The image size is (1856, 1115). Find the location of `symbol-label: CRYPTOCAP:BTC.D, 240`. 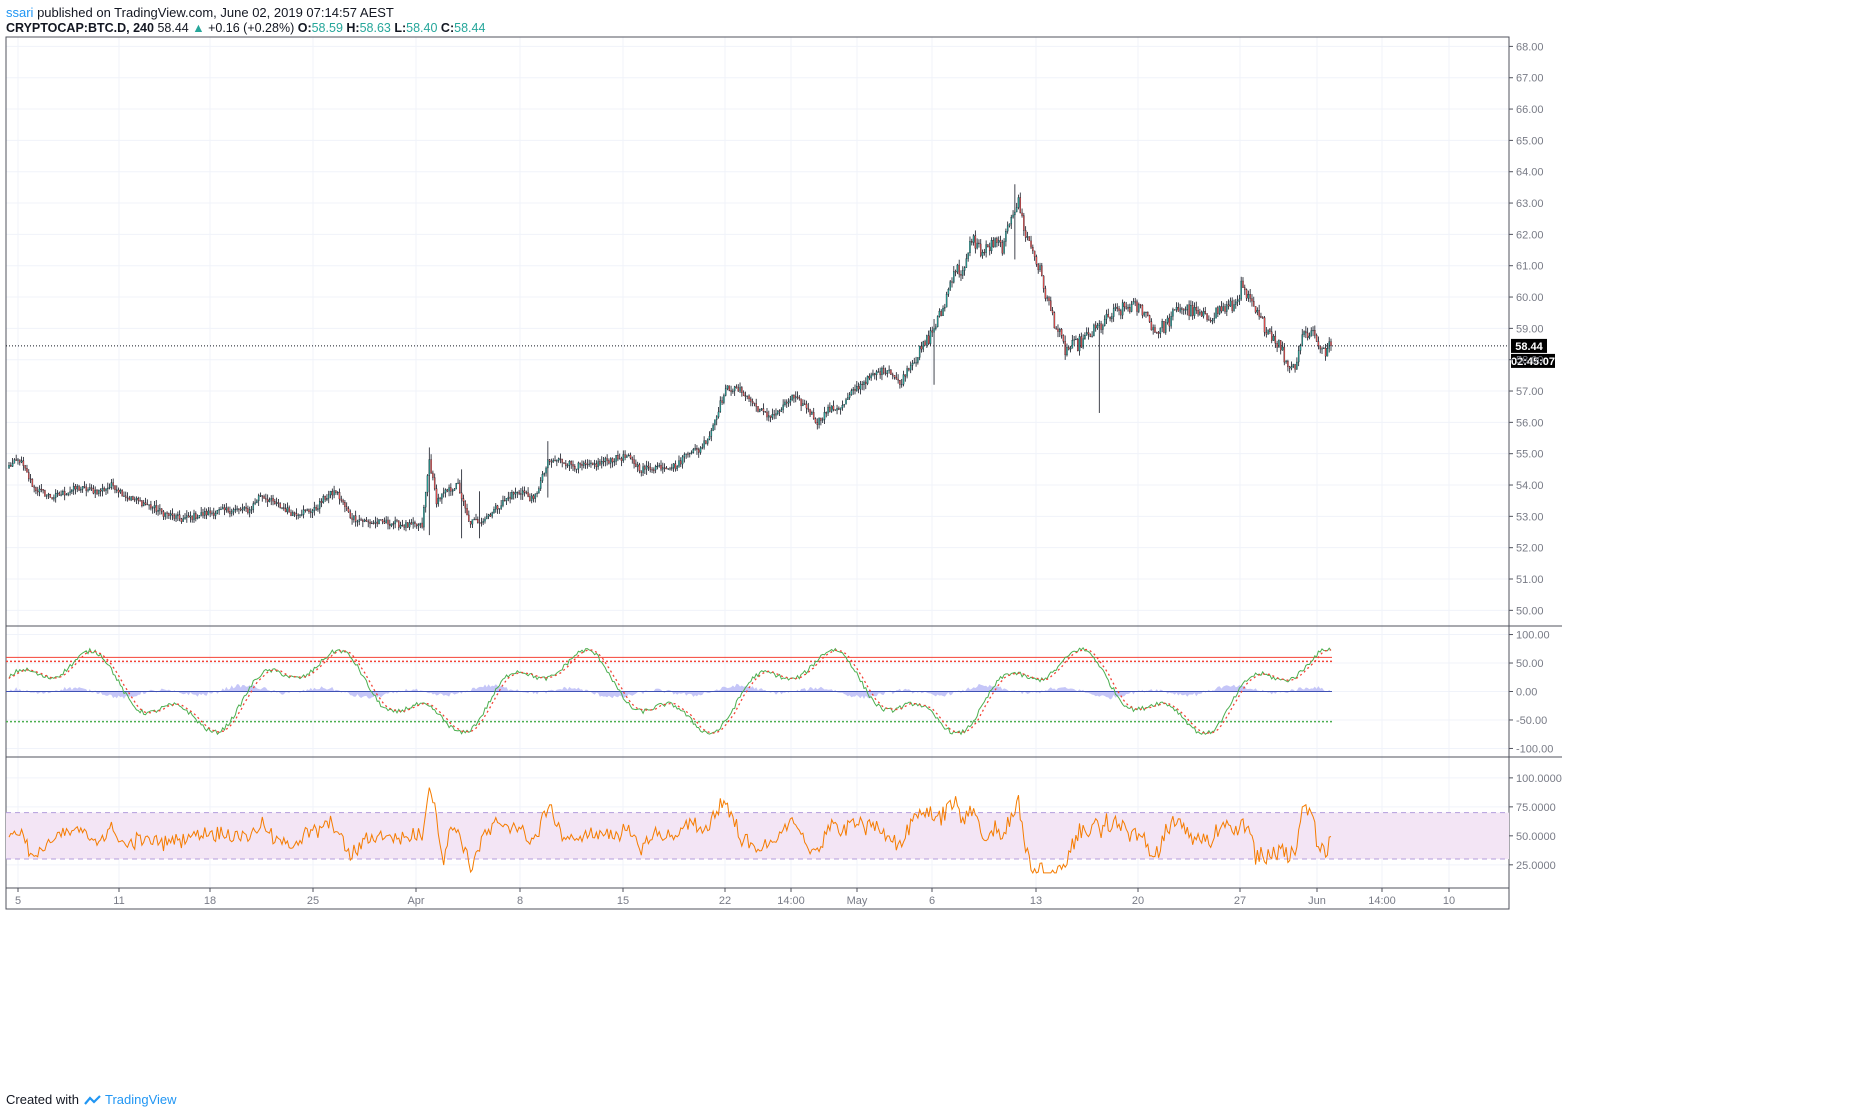

symbol-label: CRYPTOCAP:BTC.D, 240 is located at coordinates (80, 28).